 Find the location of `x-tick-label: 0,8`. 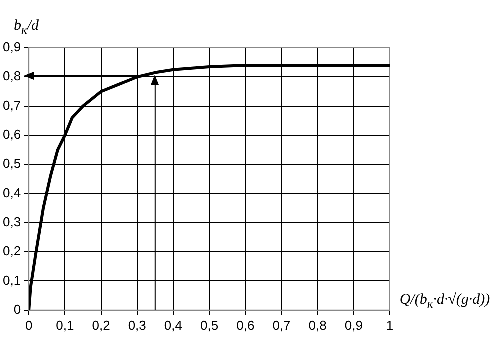

x-tick-label: 0,8 is located at coordinates (317, 325).